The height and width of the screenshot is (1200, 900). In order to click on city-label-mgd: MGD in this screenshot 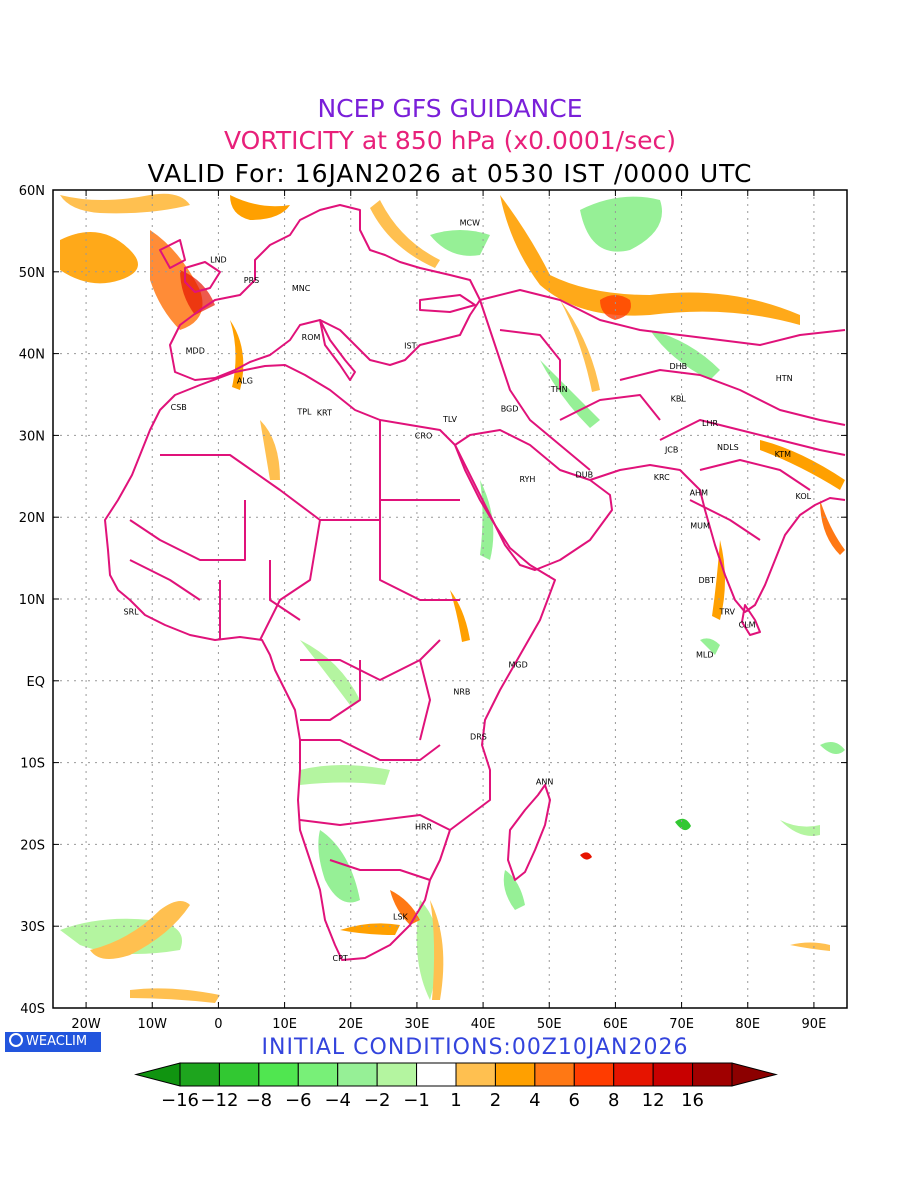, I will do `click(518, 664)`.